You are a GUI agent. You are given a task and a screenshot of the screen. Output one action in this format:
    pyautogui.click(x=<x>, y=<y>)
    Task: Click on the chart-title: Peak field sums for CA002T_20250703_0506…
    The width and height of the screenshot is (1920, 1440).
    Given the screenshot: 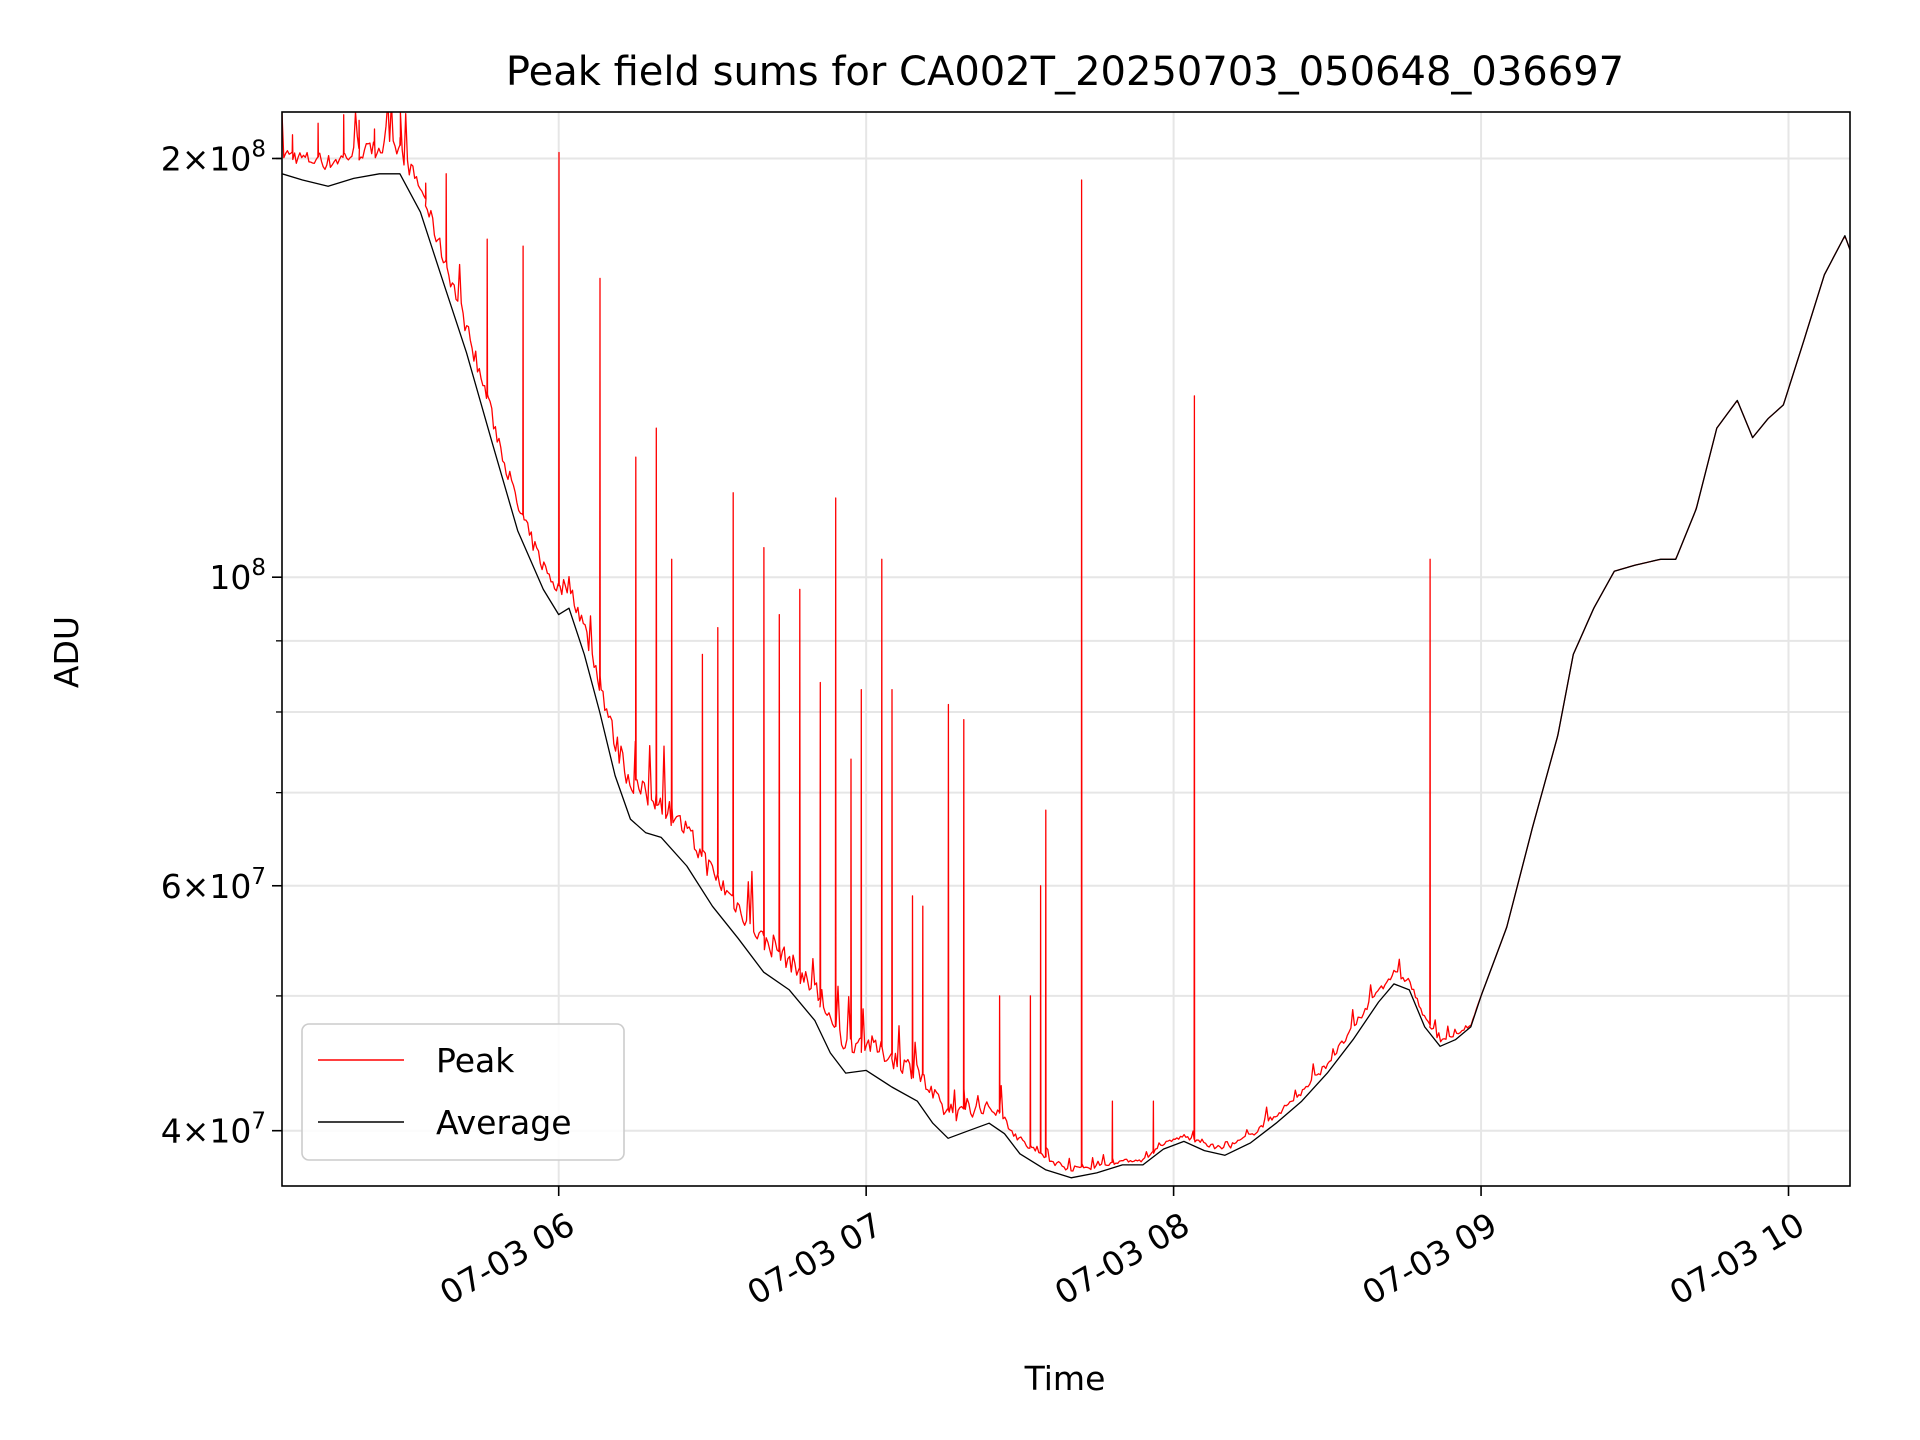 What is the action you would take?
    pyautogui.click(x=1065, y=72)
    